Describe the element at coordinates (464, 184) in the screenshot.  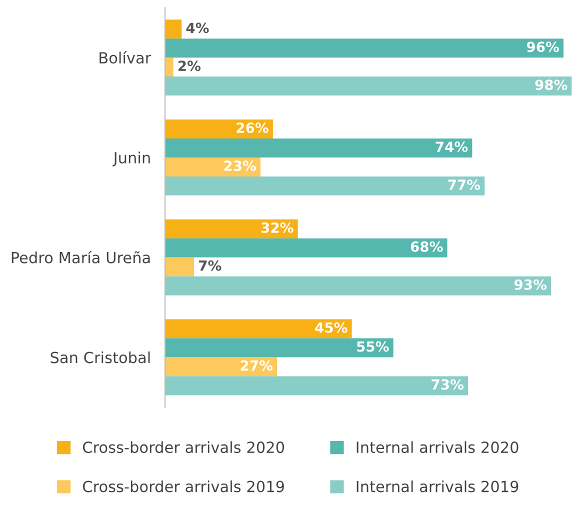
I see `data-label: 77%` at that location.